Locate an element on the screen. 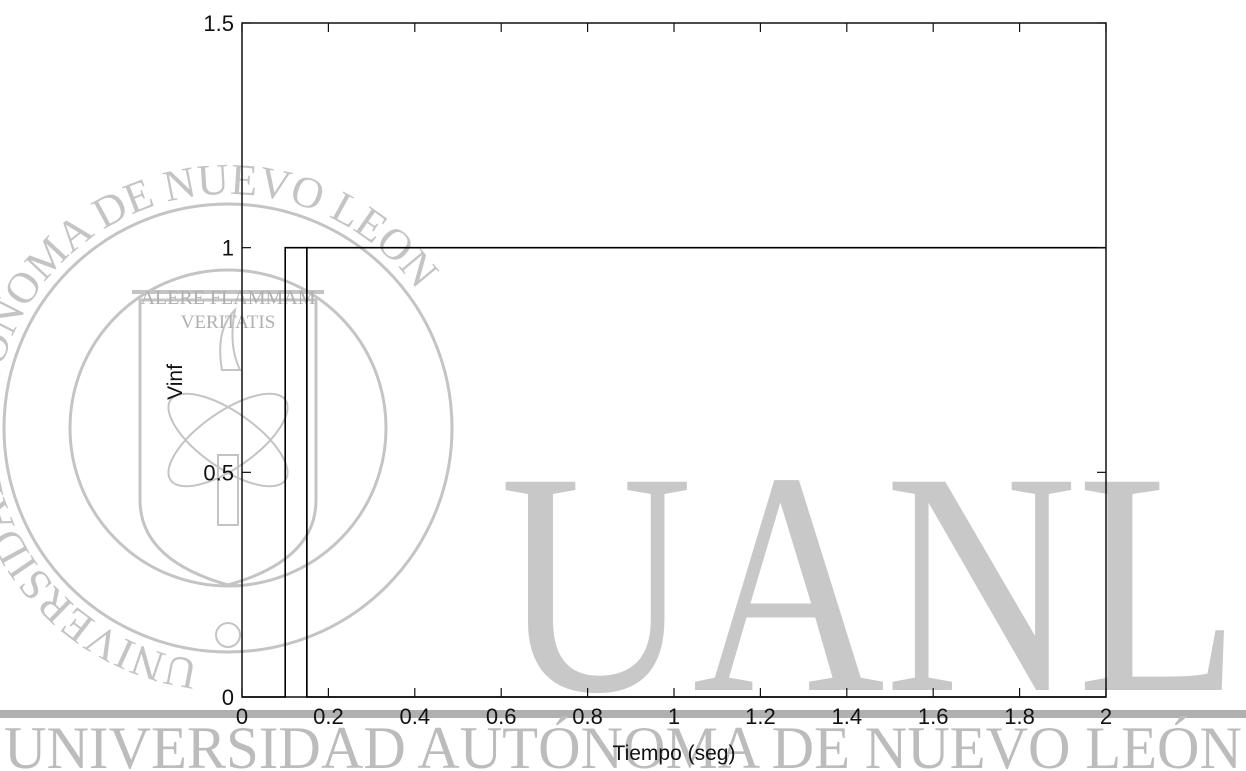 Image resolution: width=1246 pixels, height=771 pixels. watermark-footer: UNIVERSIDAD AUTÓNOMA DE NUEVO LEÓN is located at coordinates (623, 743).